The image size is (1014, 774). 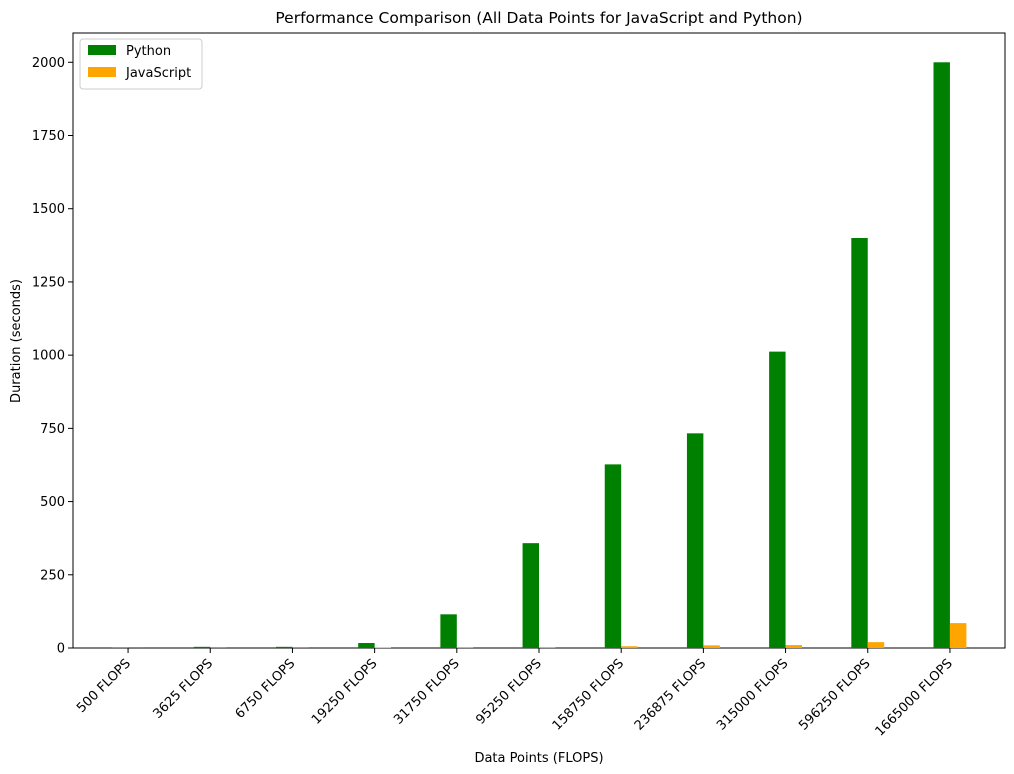 What do you see at coordinates (52, 429) in the screenshot?
I see `y-tick-label: 750` at bounding box center [52, 429].